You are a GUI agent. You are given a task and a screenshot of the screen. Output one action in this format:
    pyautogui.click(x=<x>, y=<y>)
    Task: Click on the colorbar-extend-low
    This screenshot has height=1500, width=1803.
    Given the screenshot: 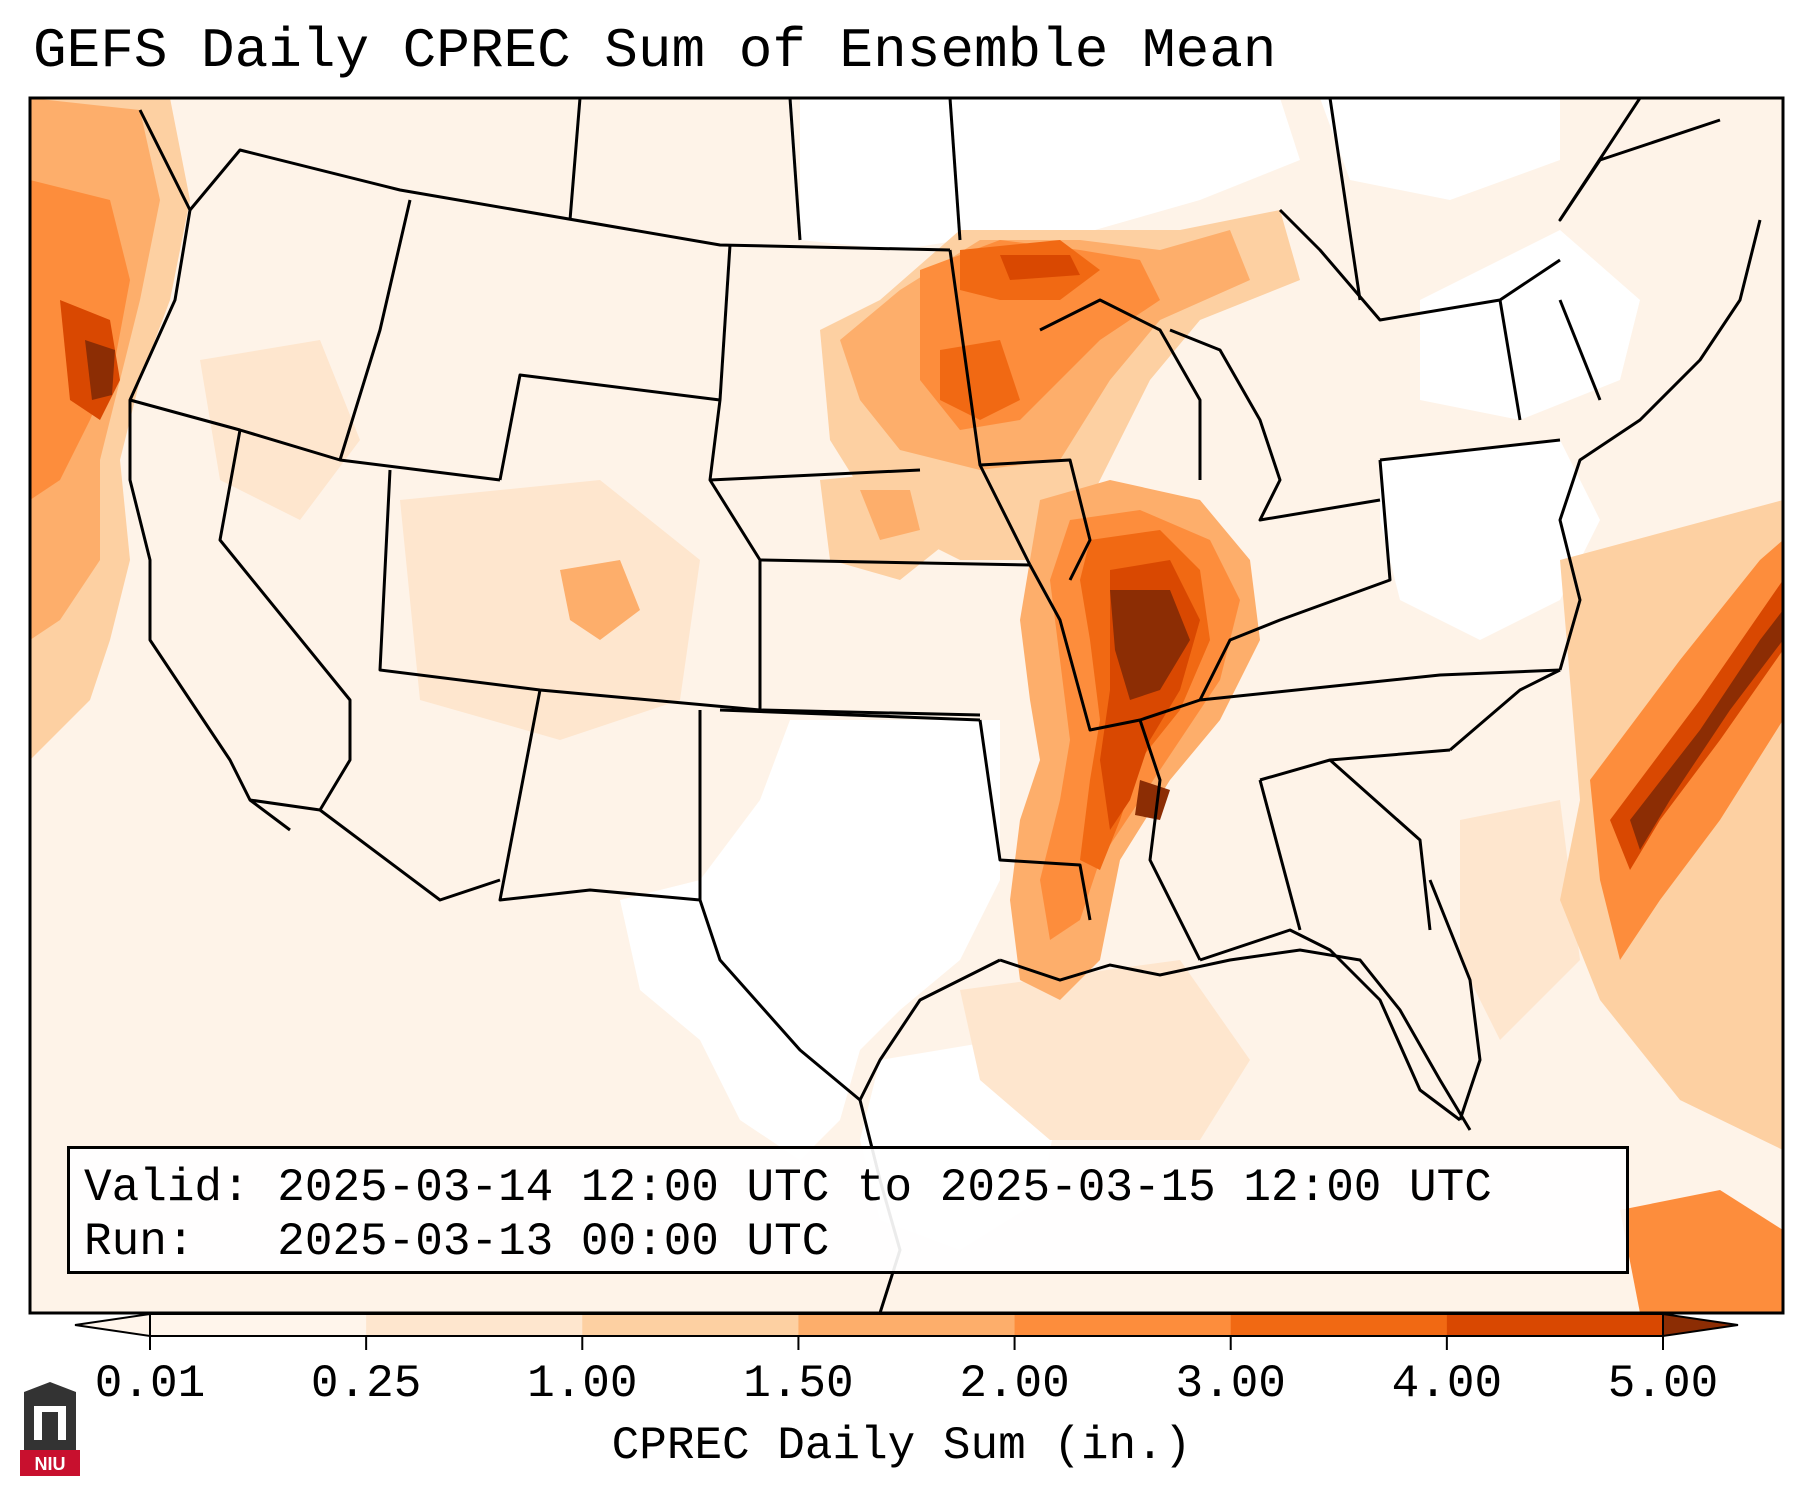 What is the action you would take?
    pyautogui.click(x=112, y=1325)
    